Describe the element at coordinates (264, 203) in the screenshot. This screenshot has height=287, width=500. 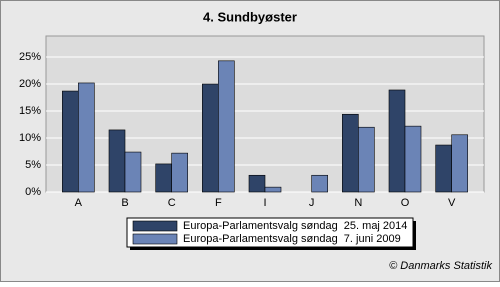
I see `x-tick-label: I` at that location.